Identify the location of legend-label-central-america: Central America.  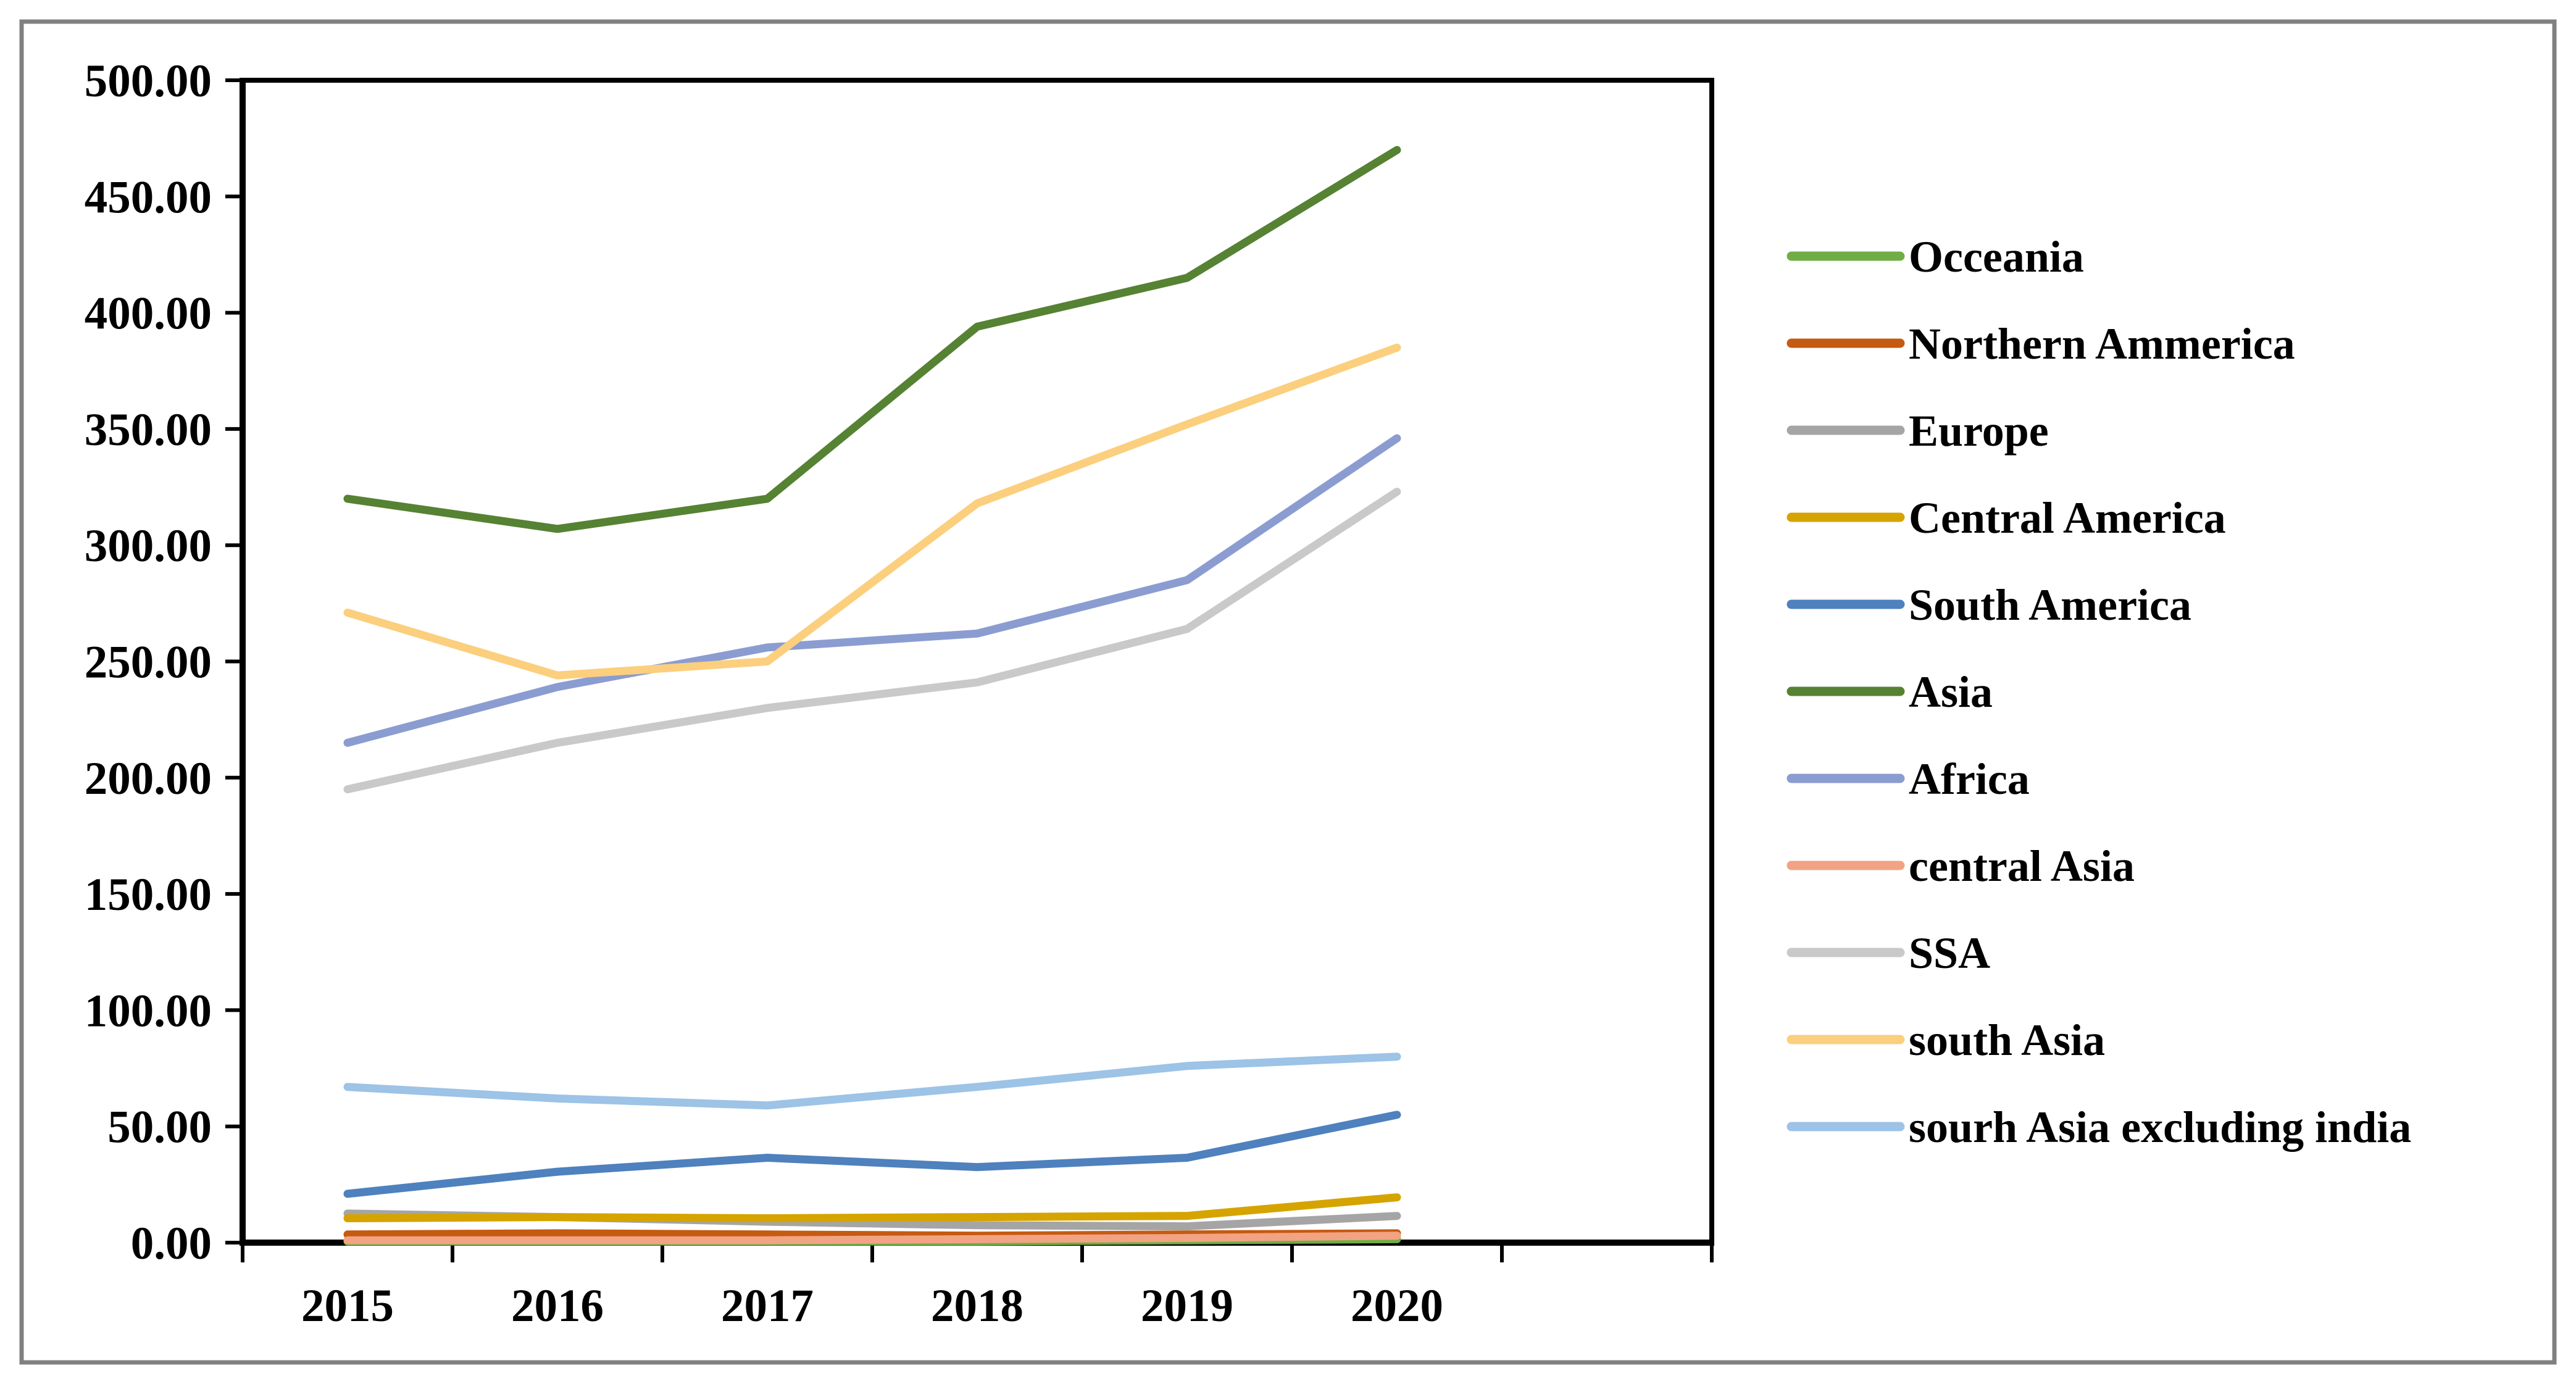
(2067, 518).